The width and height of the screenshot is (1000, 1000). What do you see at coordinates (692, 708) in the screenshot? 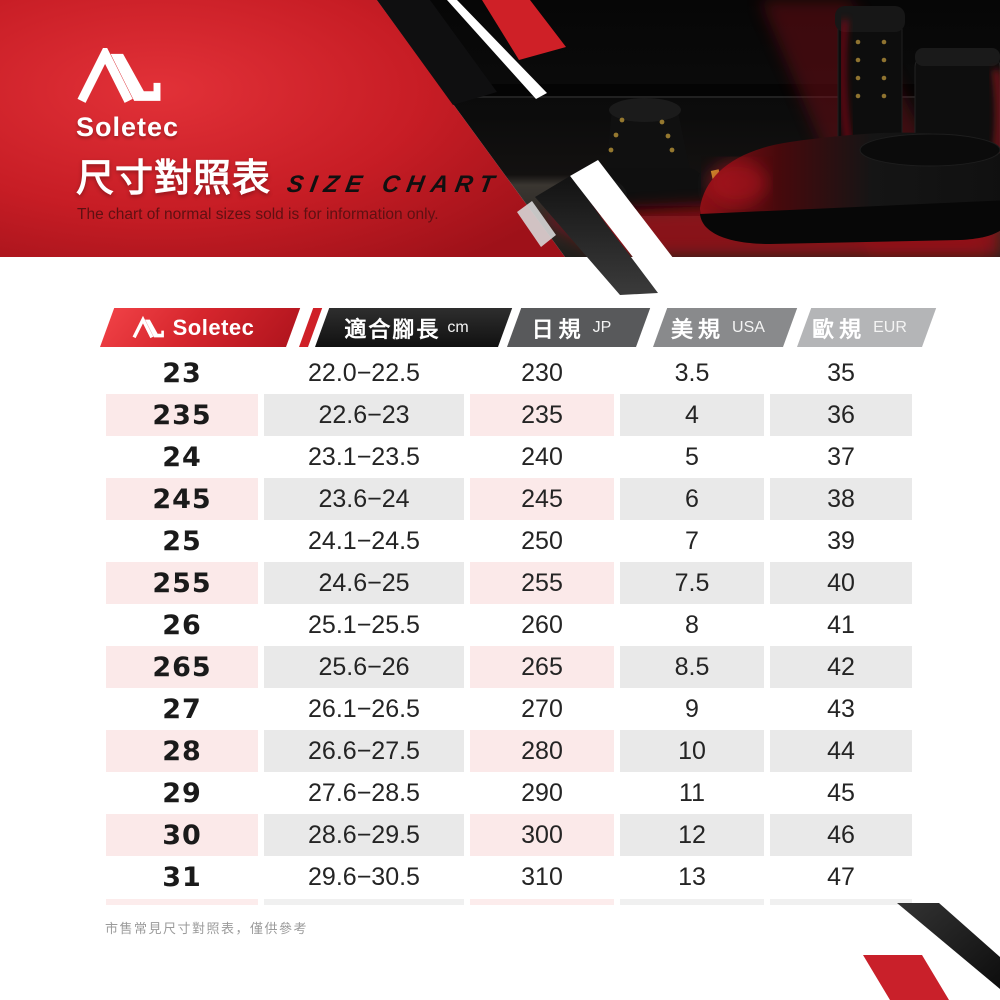
I see `cell-usa: 9` at bounding box center [692, 708].